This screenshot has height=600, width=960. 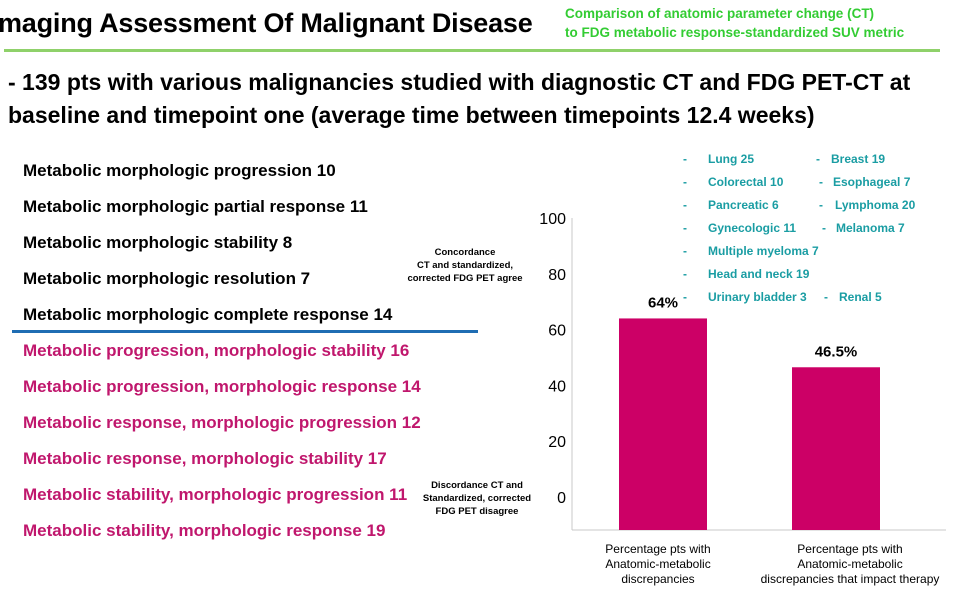 What do you see at coordinates (167, 278) in the screenshot?
I see `concordant-outcome: Metabolic morphologic resolution 7` at bounding box center [167, 278].